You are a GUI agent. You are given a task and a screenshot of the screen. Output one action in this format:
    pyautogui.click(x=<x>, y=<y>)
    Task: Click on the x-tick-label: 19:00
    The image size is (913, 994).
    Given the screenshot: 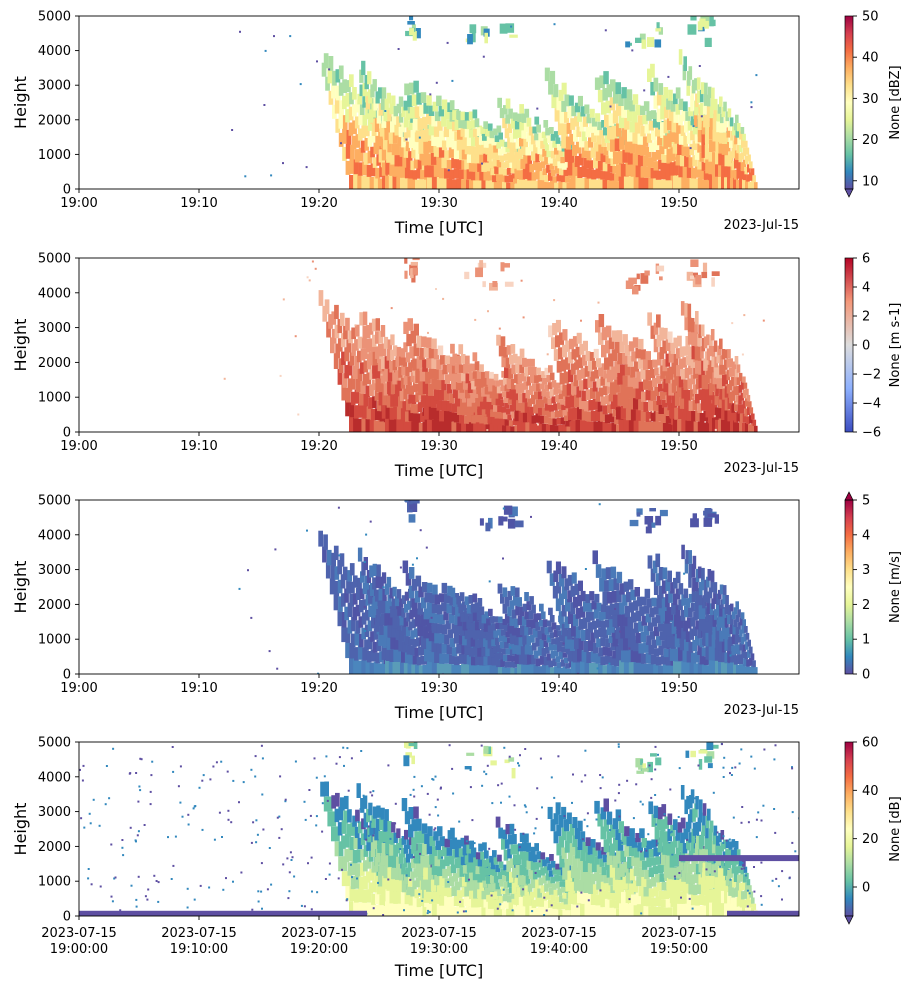 What is the action you would take?
    pyautogui.click(x=78, y=203)
    